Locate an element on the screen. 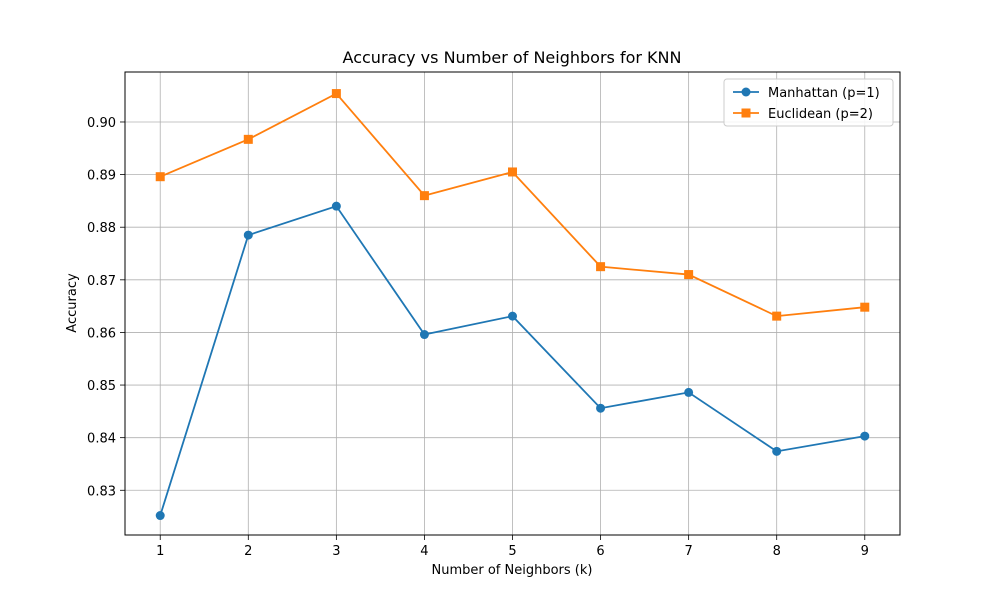 This screenshot has width=1000, height=600. x-tick-label: 8 is located at coordinates (777, 551).